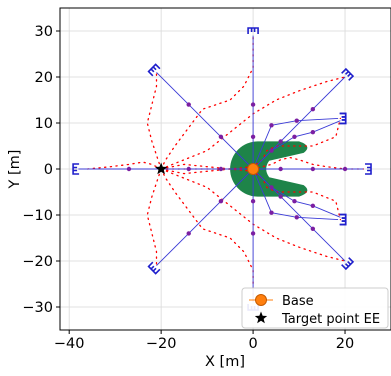  Describe the element at coordinates (225, 362) in the screenshot. I see `x-axis-label: X [m]` at that location.